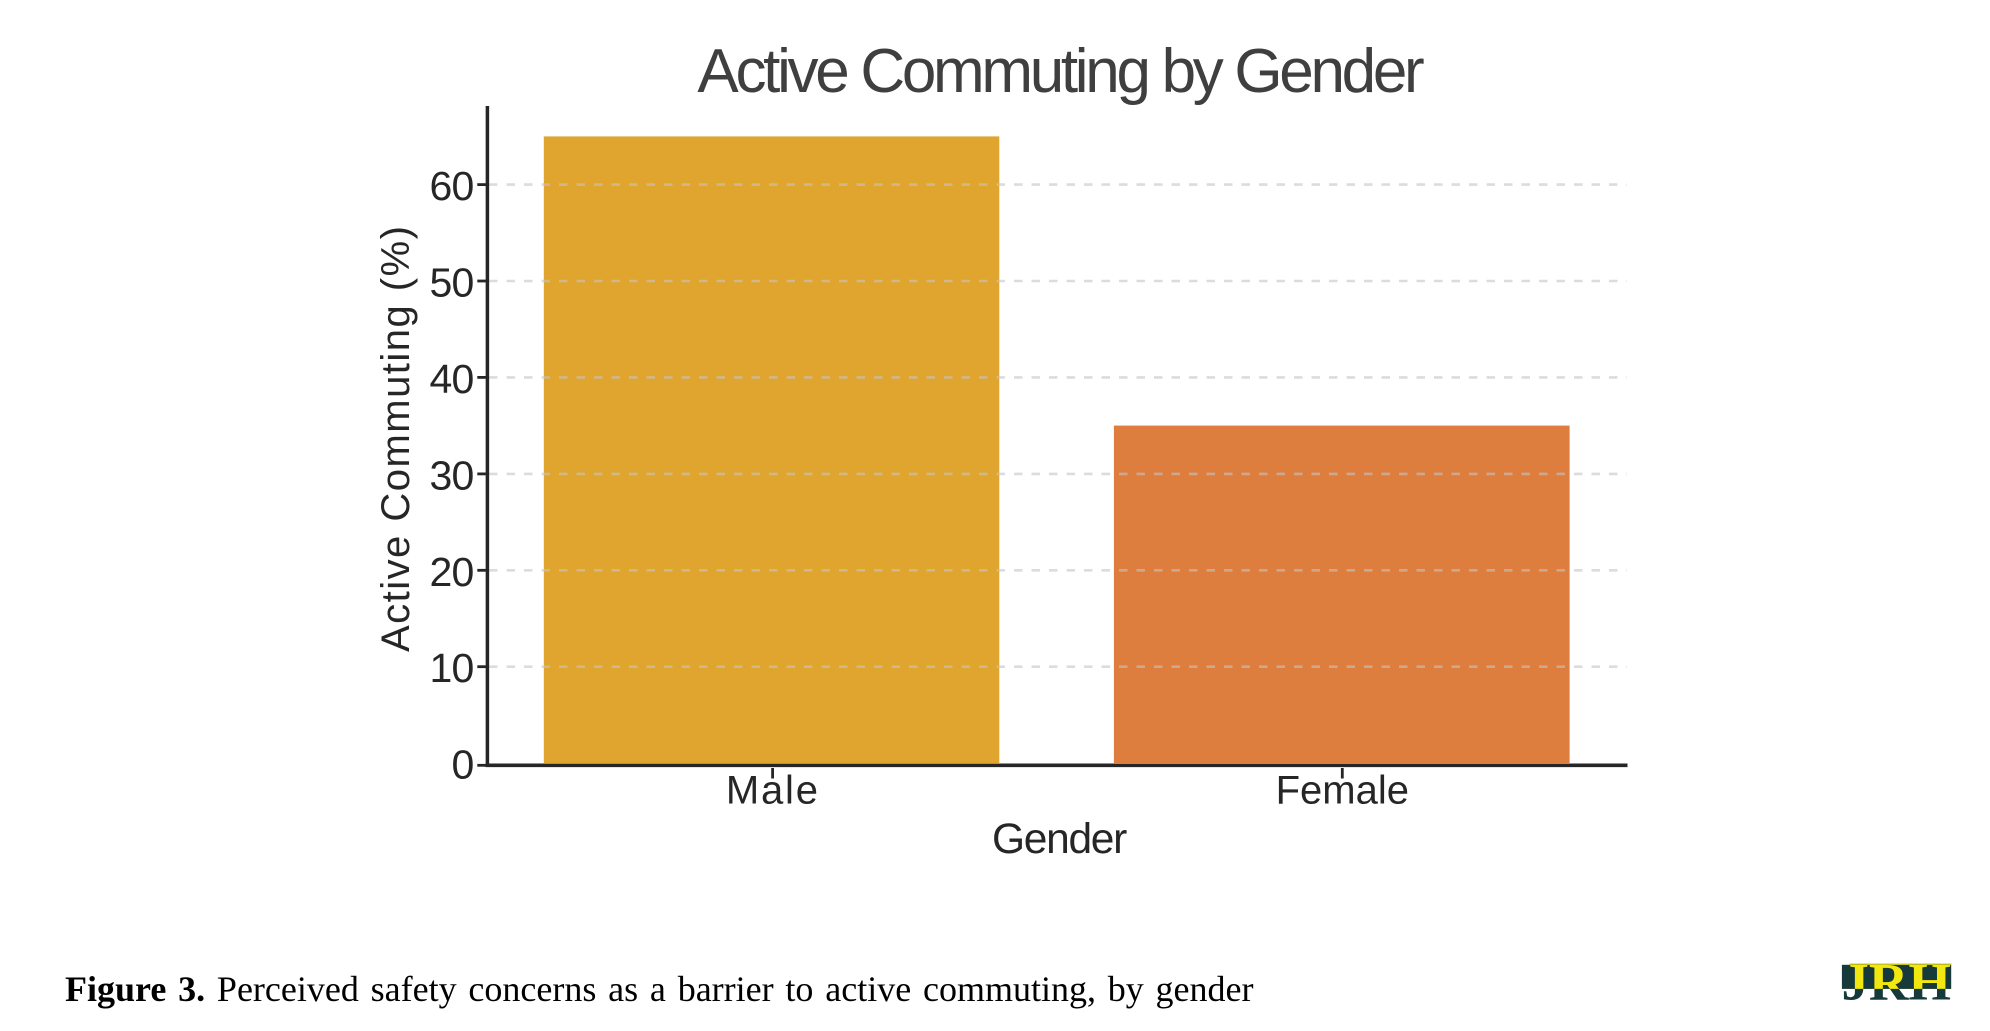  I want to click on svg-text: Active Commuting (%), so click(396, 439).